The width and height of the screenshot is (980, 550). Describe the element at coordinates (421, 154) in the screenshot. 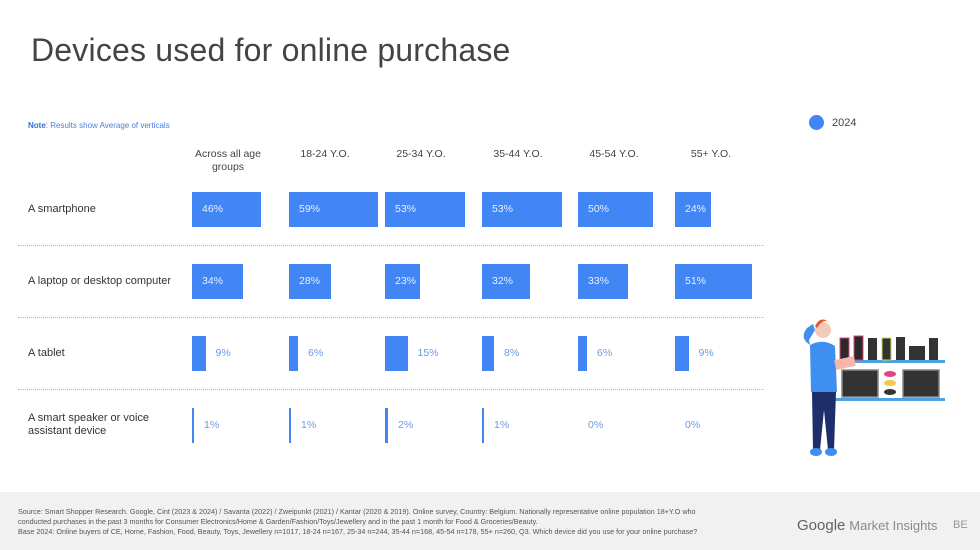

I see `column-header: 25-34 Y.O.` at that location.